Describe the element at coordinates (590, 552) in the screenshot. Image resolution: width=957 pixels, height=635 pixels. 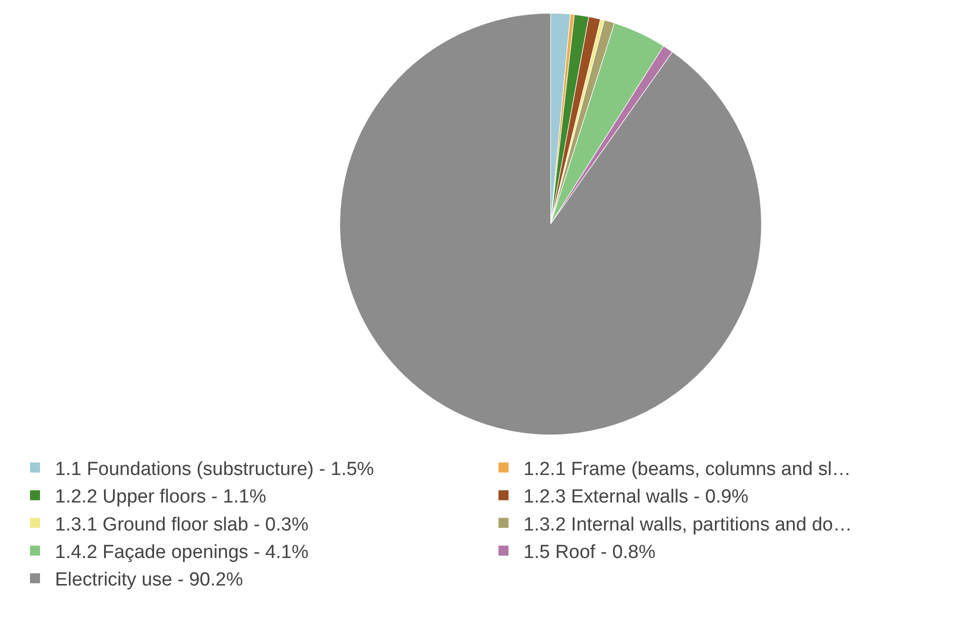
I see `legend-label: 1.5 Roof - 0.8%` at that location.